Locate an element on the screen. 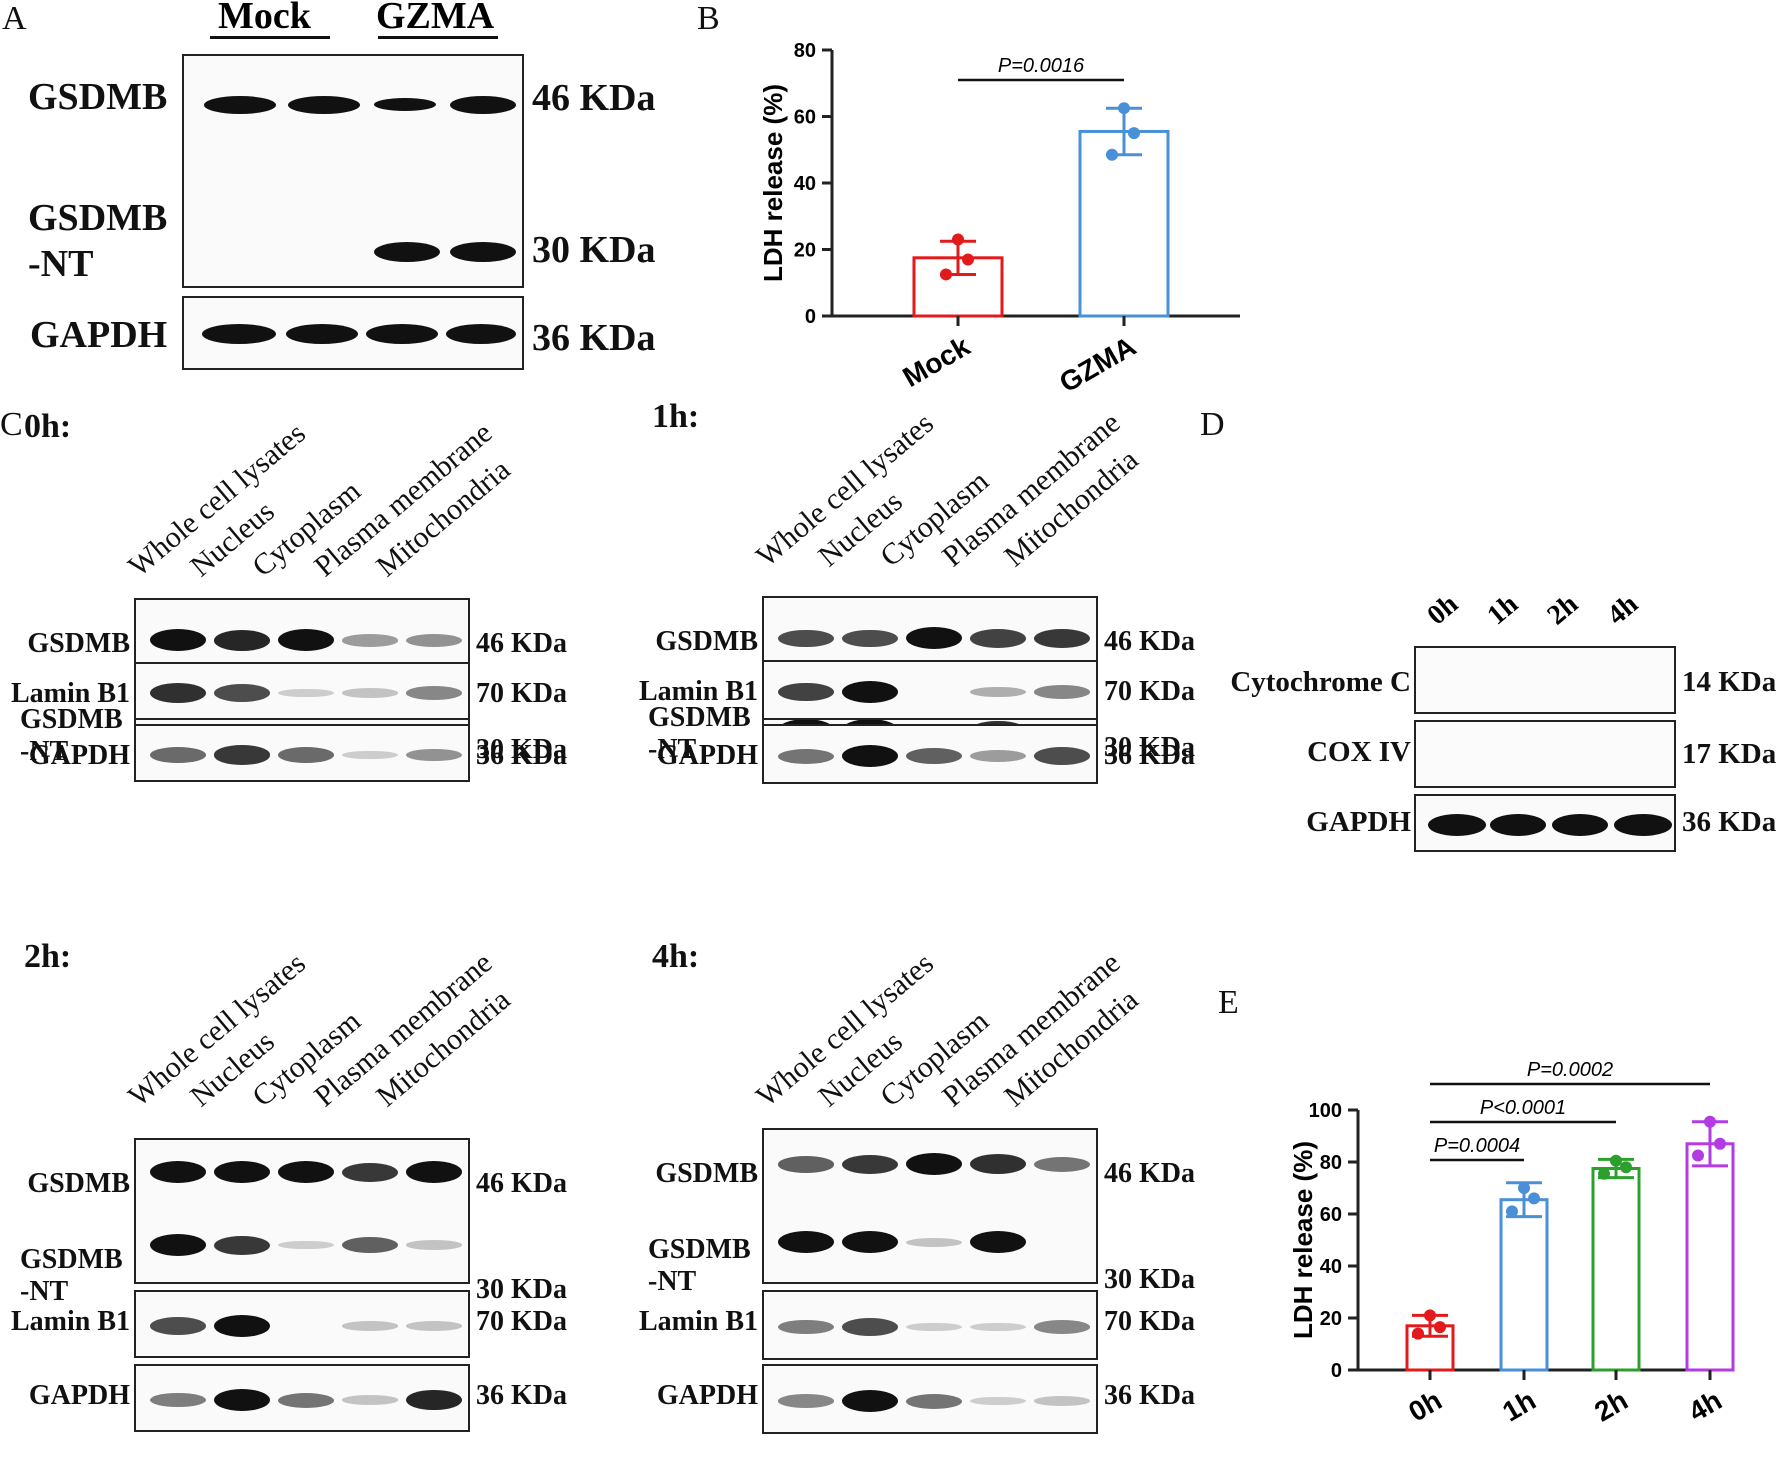  x-tick-label: 2h is located at coordinates (1611, 1405).